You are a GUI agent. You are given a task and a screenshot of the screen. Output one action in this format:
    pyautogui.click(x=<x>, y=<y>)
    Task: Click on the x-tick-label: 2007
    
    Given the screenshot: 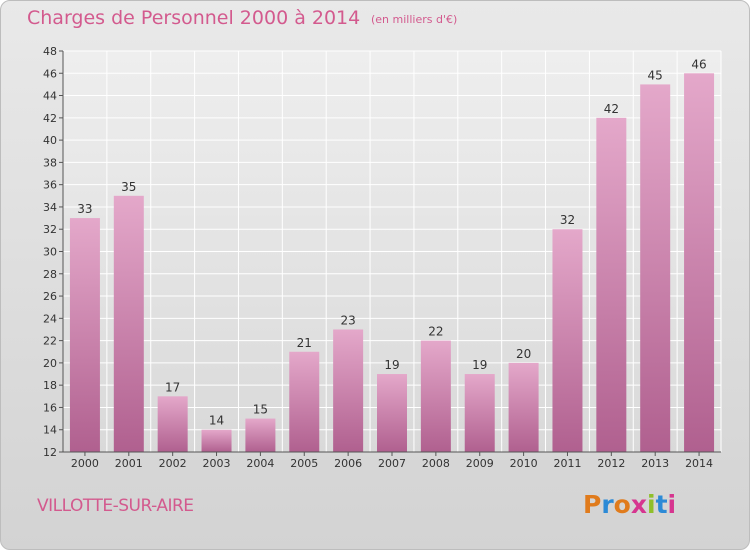 What is the action you would take?
    pyautogui.click(x=392, y=463)
    